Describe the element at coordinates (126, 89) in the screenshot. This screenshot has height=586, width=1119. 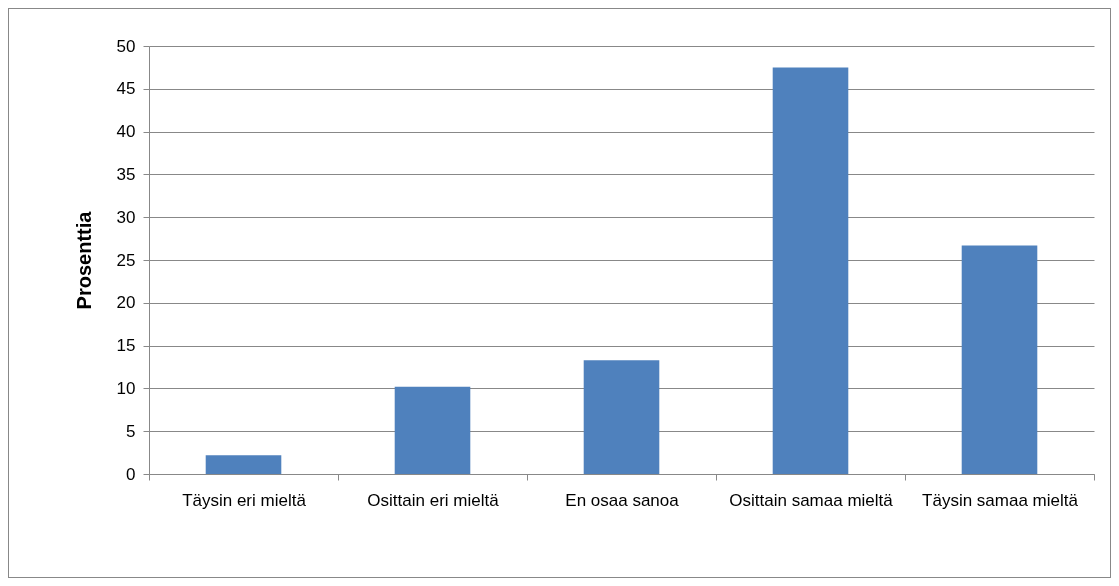
I see `y-tick-label: 45` at that location.